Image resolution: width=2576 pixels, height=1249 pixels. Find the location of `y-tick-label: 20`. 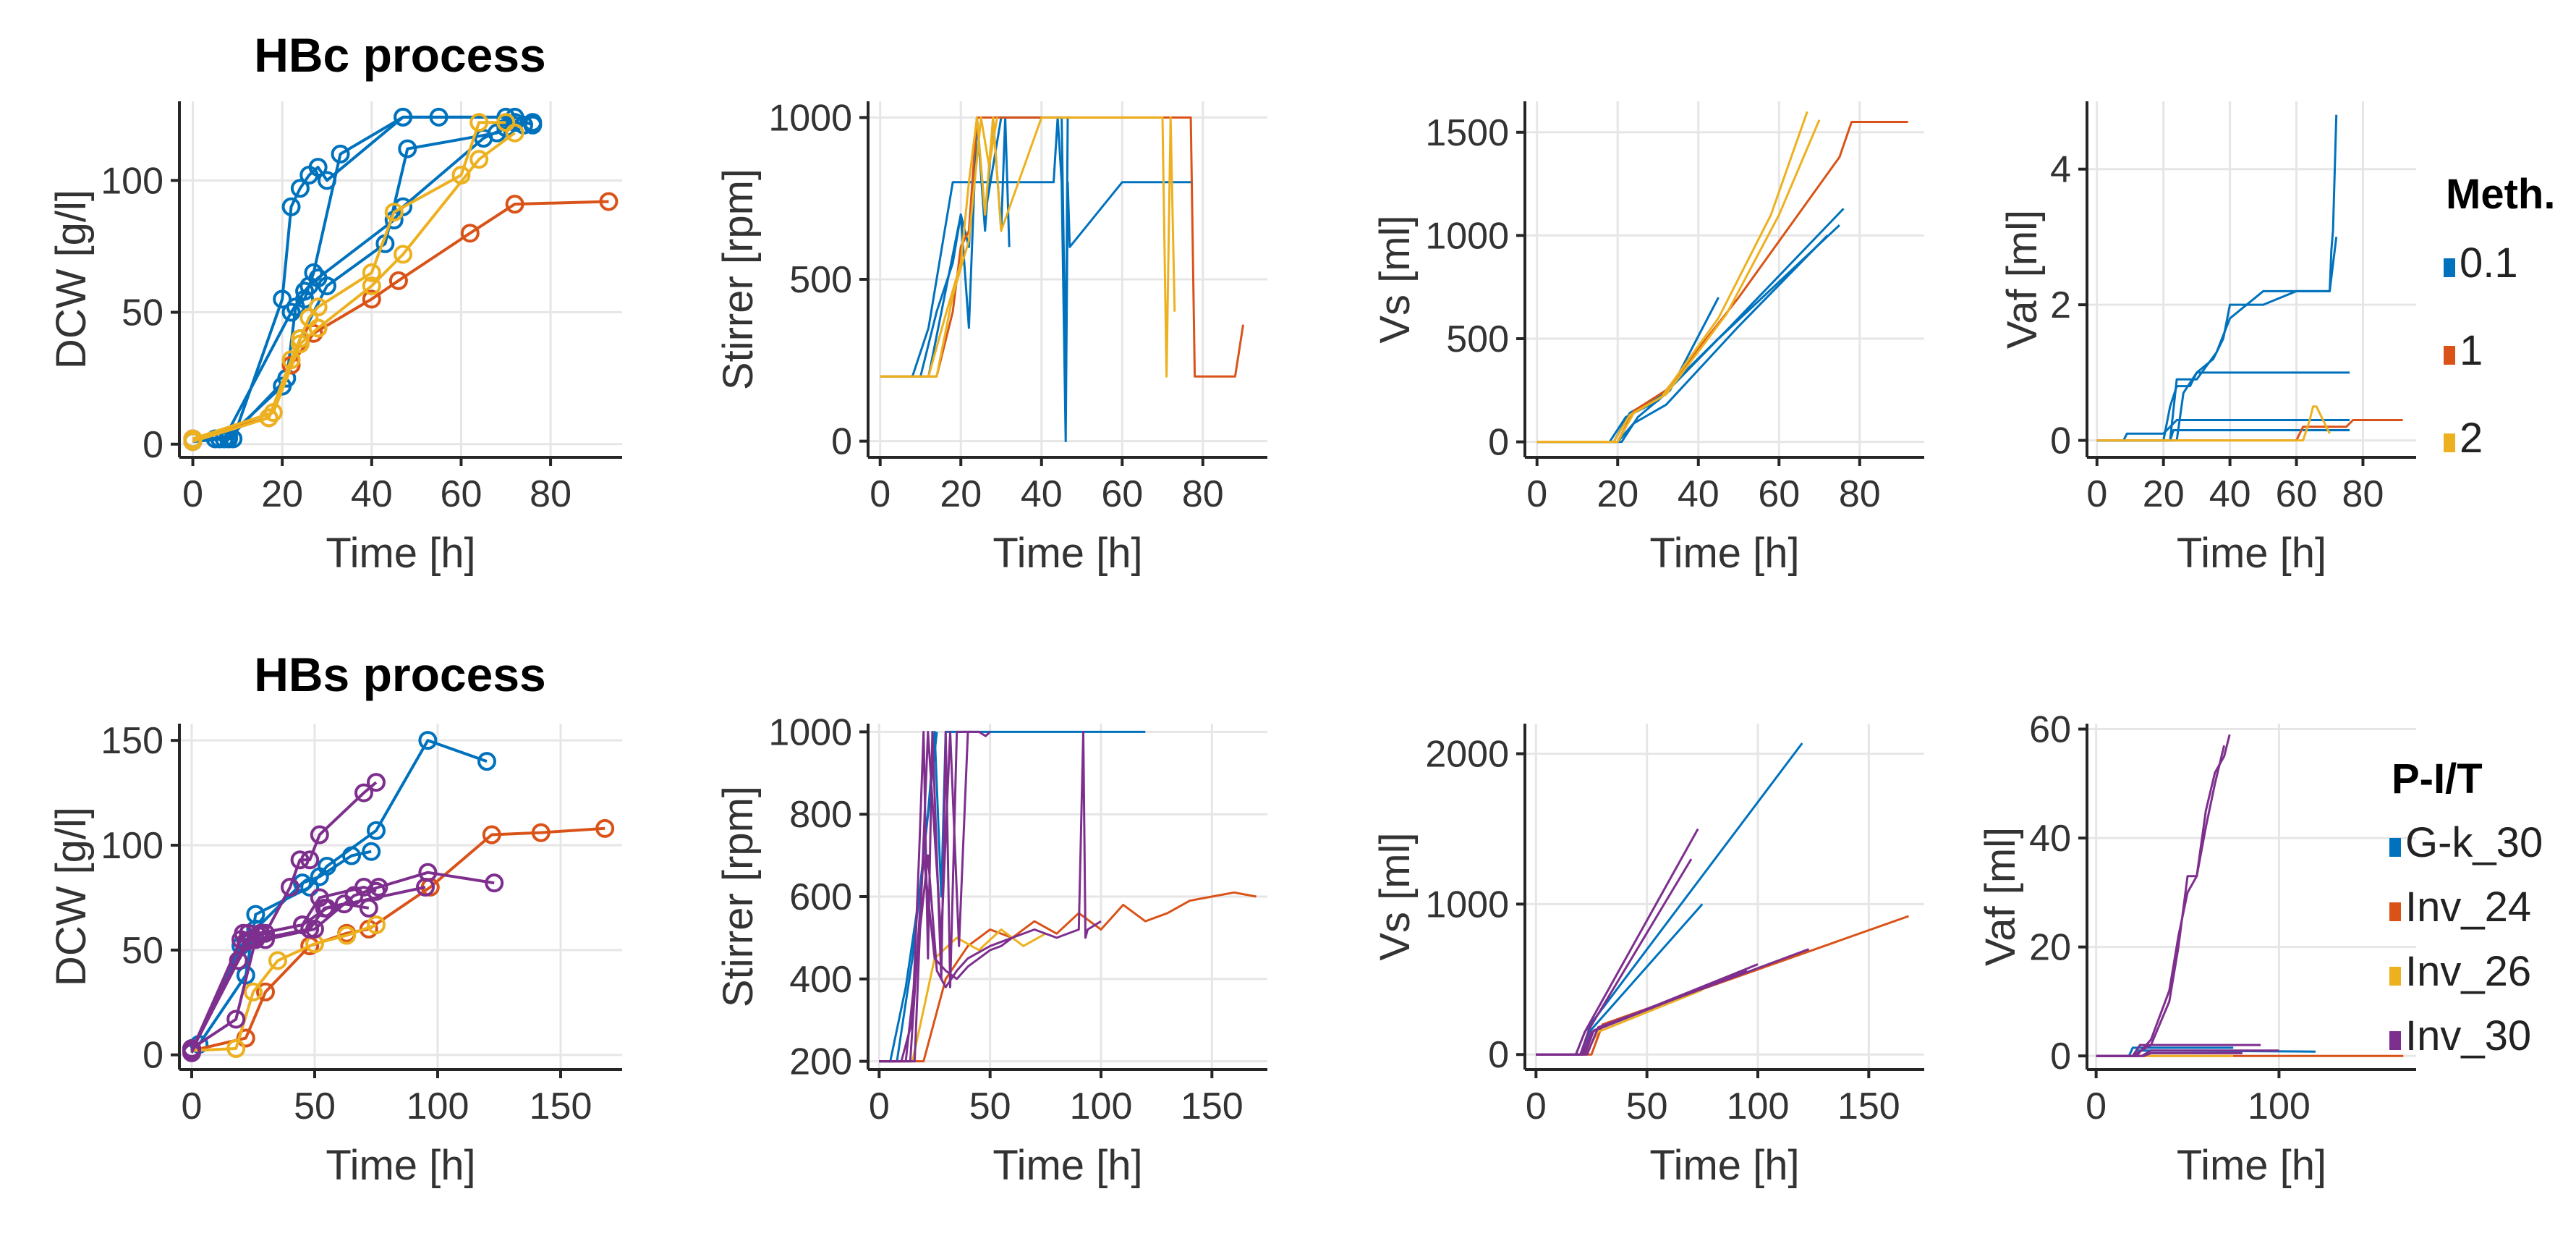

y-tick-label: 20 is located at coordinates (2050, 948).